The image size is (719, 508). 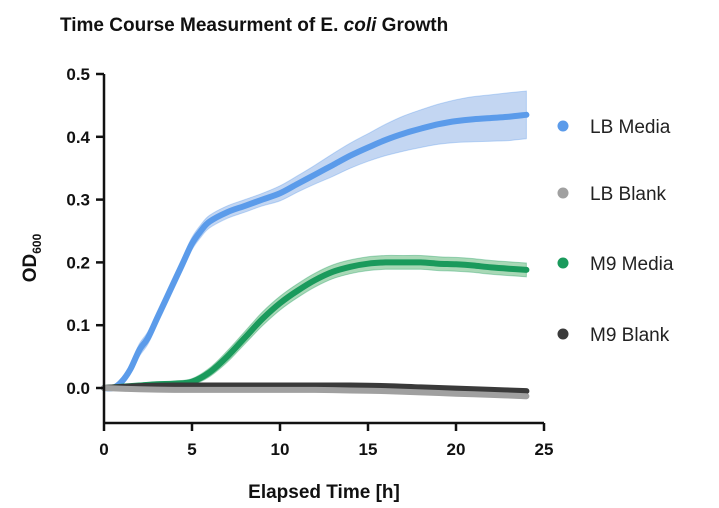 What do you see at coordinates (78, 262) in the screenshot?
I see `y-tick-label: 0.2` at bounding box center [78, 262].